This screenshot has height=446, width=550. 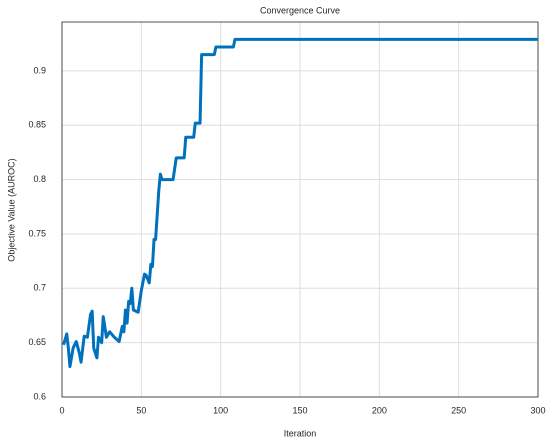 I want to click on x-tick-label: 250, so click(x=458, y=410).